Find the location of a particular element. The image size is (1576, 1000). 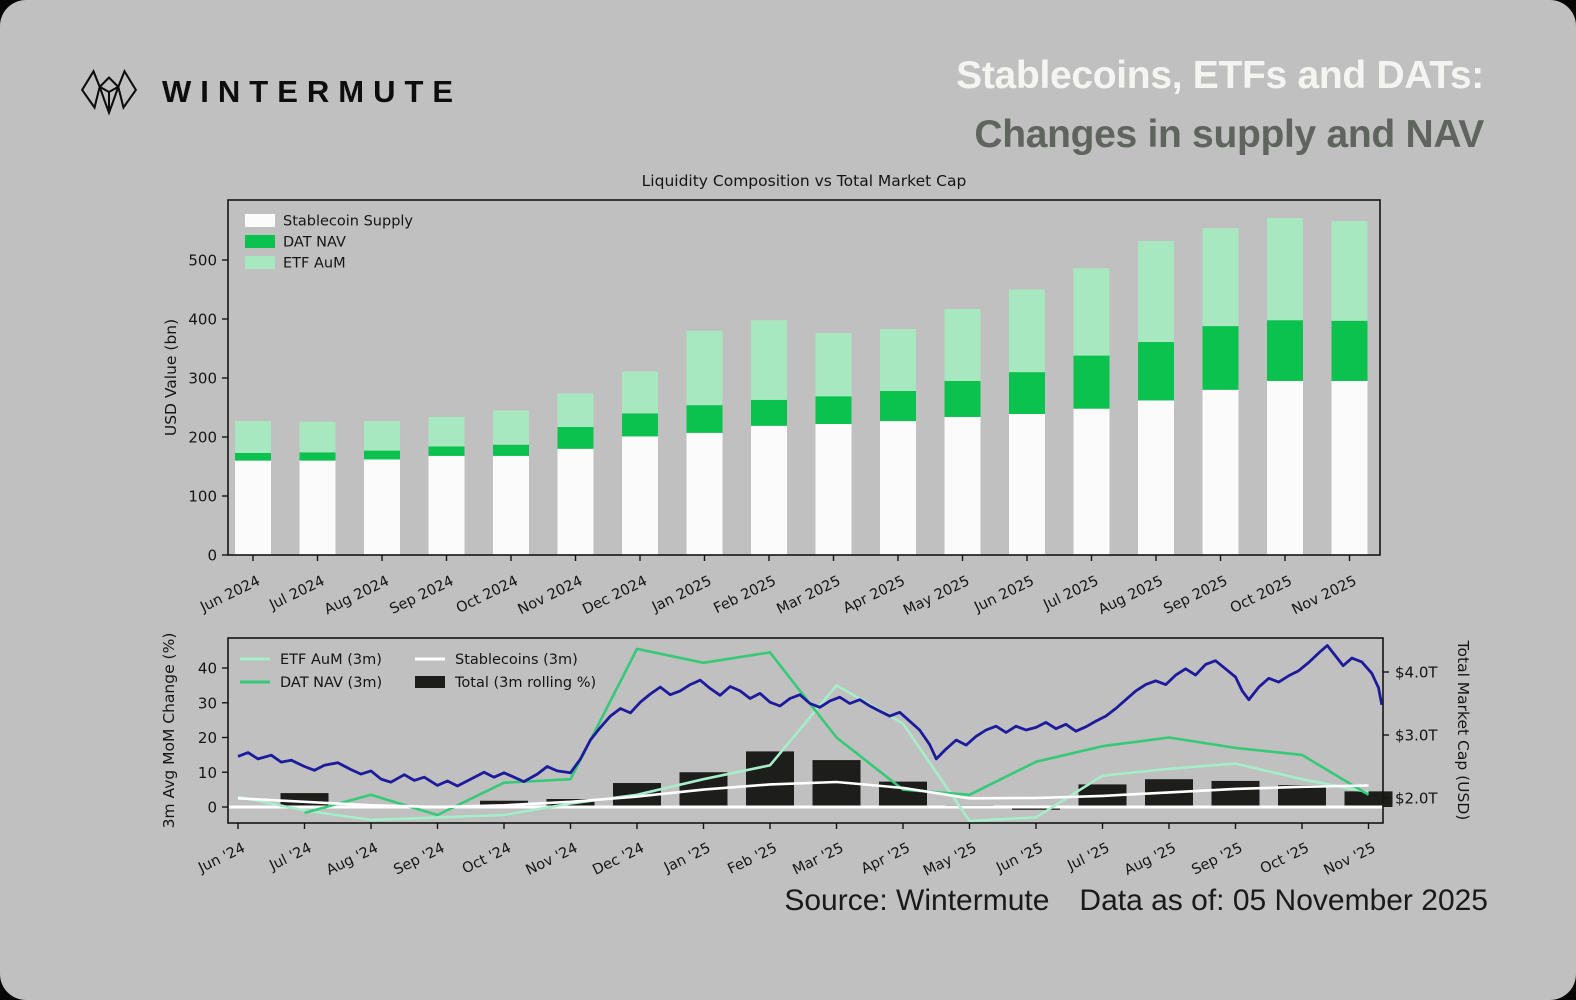

data-as-of-text: Data as of: 05 November 2025 is located at coordinates (1283, 900).